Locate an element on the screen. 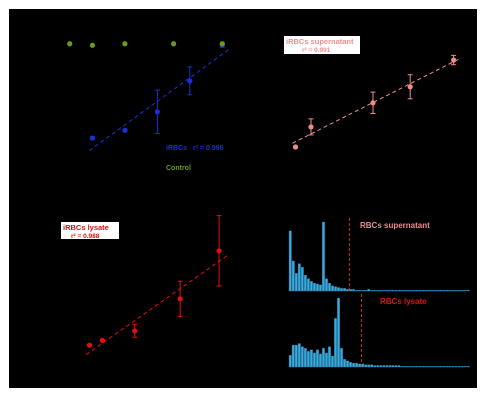 This screenshot has height=396, width=486. panel-right-middle is located at coordinates (379, 255).